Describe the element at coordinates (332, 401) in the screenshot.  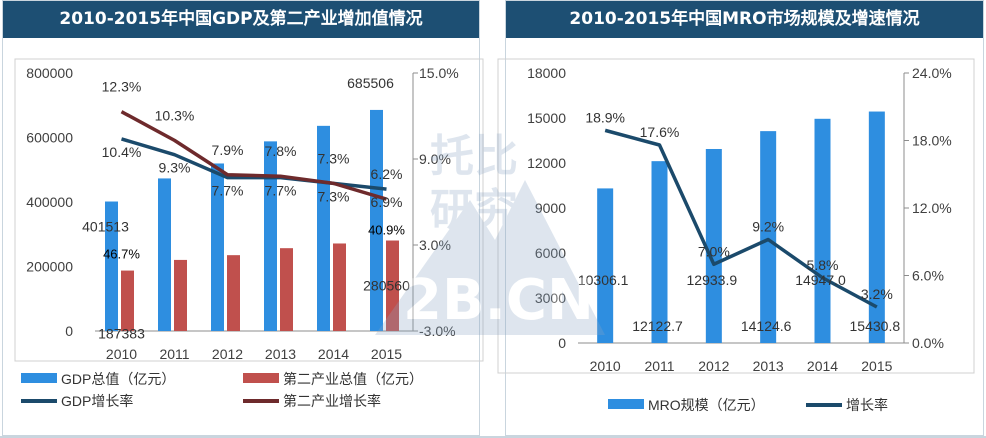
I see `legend-label: 第二产业增长率` at that location.